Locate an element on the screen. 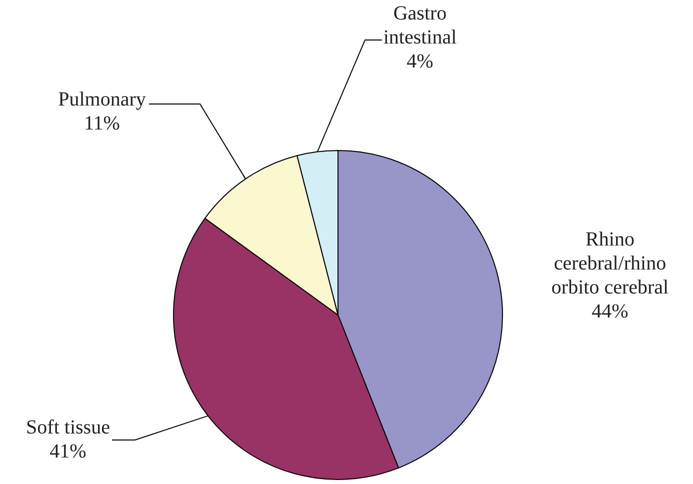  data-label: 41% is located at coordinates (68, 451).